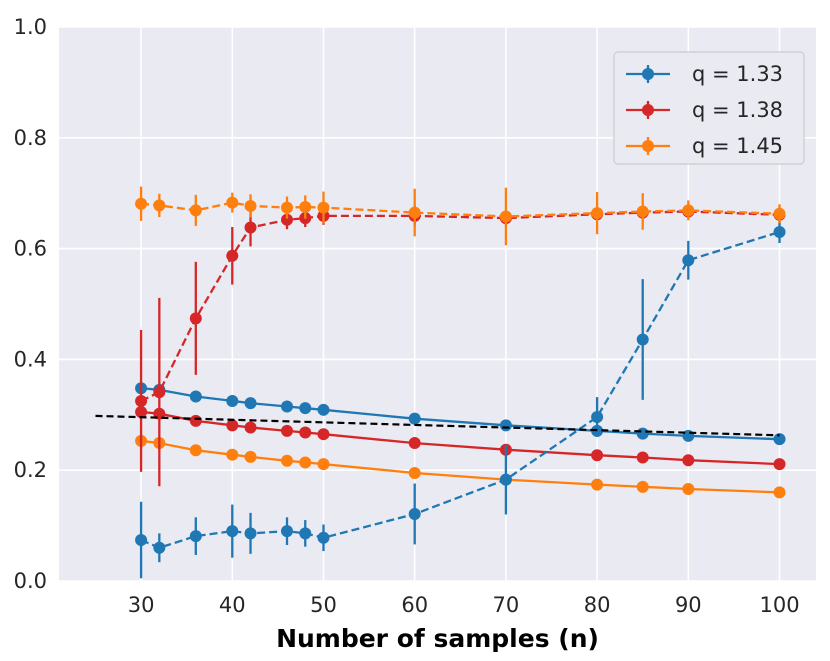  I want to click on legend: q = 1.33 q = 1.38 q = 1.45, so click(709, 108).